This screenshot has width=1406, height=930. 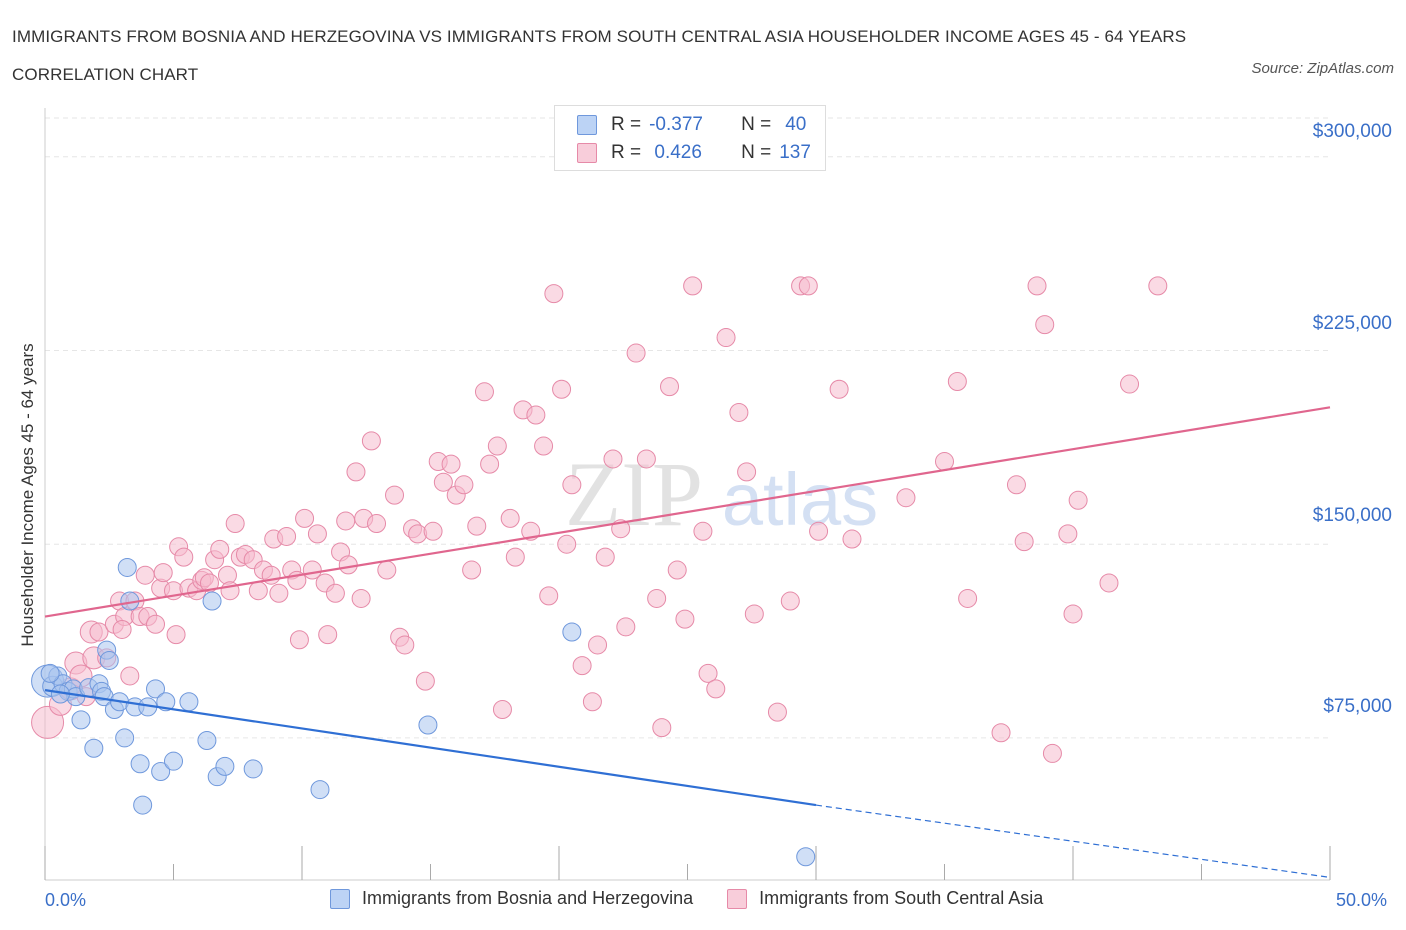 What do you see at coordinates (511, 898) in the screenshot?
I see `legend-item-bosnia: Immigrants from Bosnia and Herzegovina` at bounding box center [511, 898].